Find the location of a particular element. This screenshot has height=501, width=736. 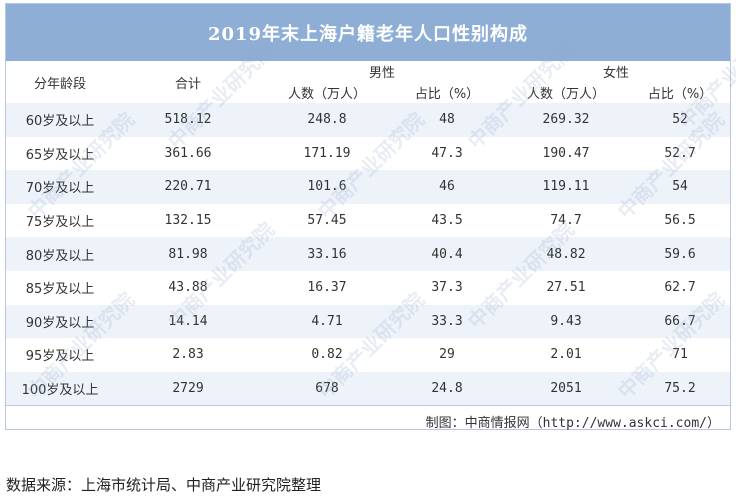

cell-f-count: 269.32 is located at coordinates (566, 120).